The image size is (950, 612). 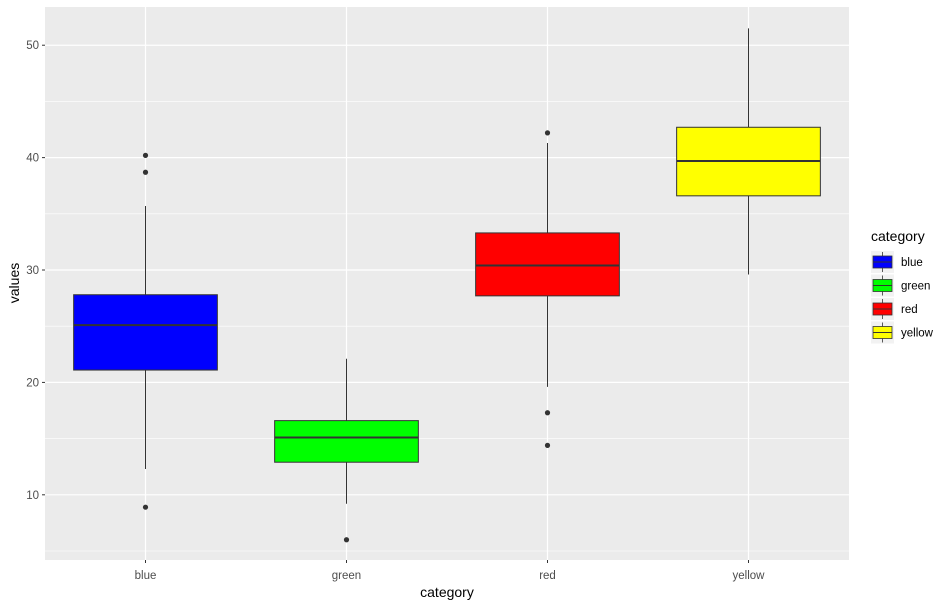 I want to click on legend-label-red: red, so click(x=909, y=310).